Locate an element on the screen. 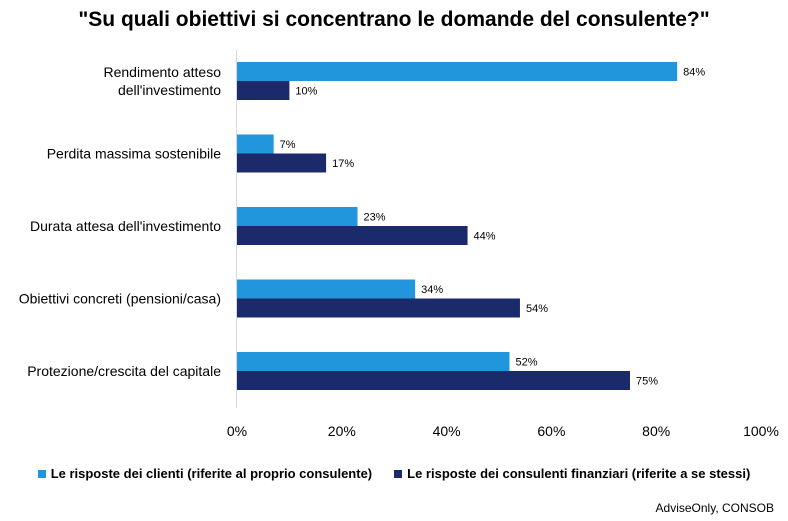 Image resolution: width=788 pixels, height=521 pixels. x-tick-label-2: 40% is located at coordinates (447, 431).